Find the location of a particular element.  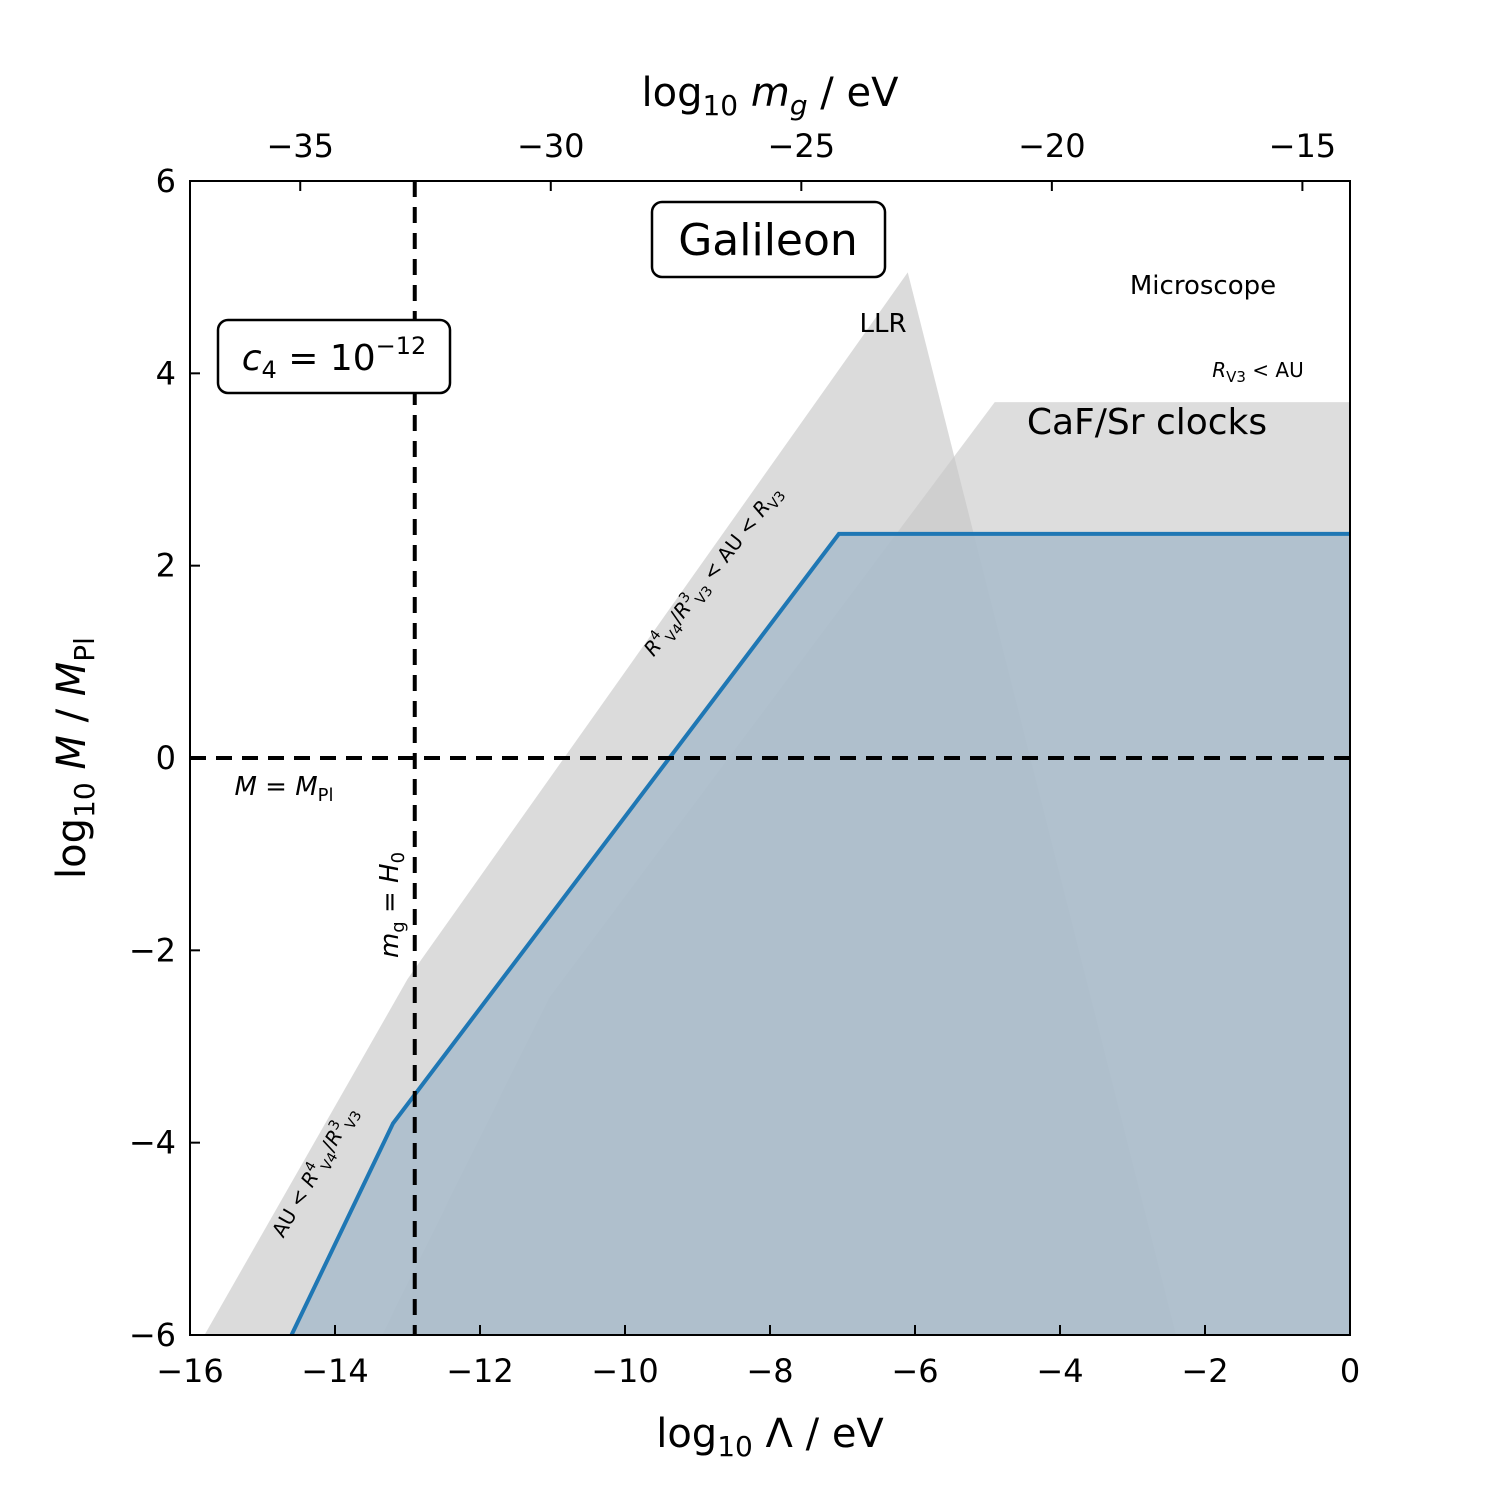

top-axis-ticks: −35 −30 −25 −20 −15 is located at coordinates (801, 159).